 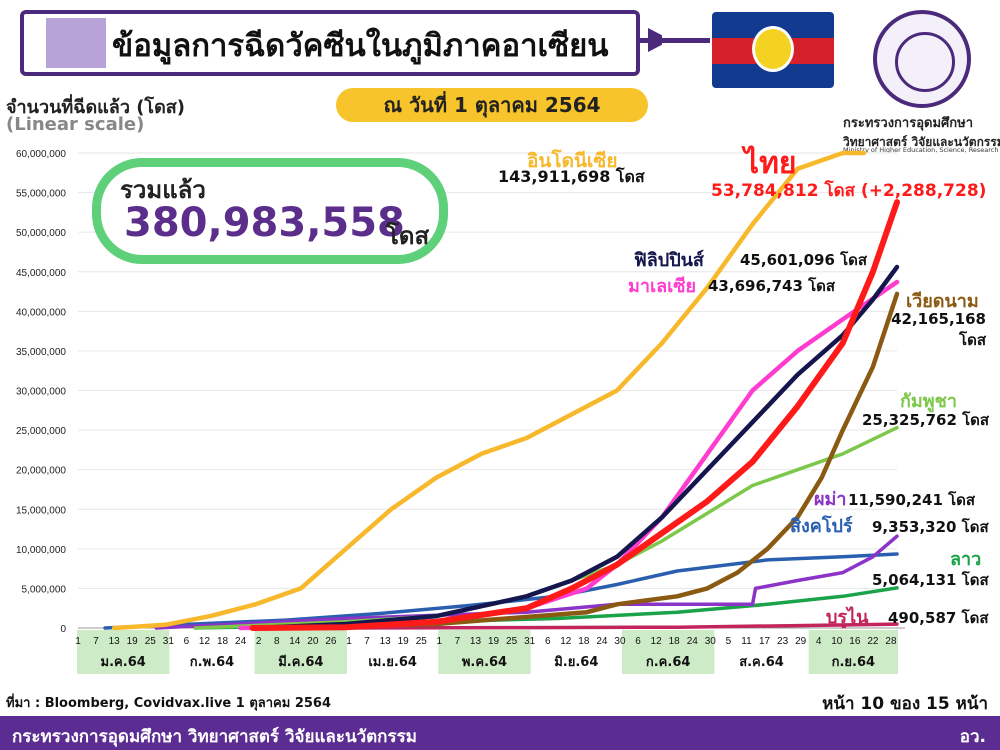 What do you see at coordinates (572, 161) in the screenshot?
I see `label-indonesia-name: อินโดนีเซีย` at bounding box center [572, 161].